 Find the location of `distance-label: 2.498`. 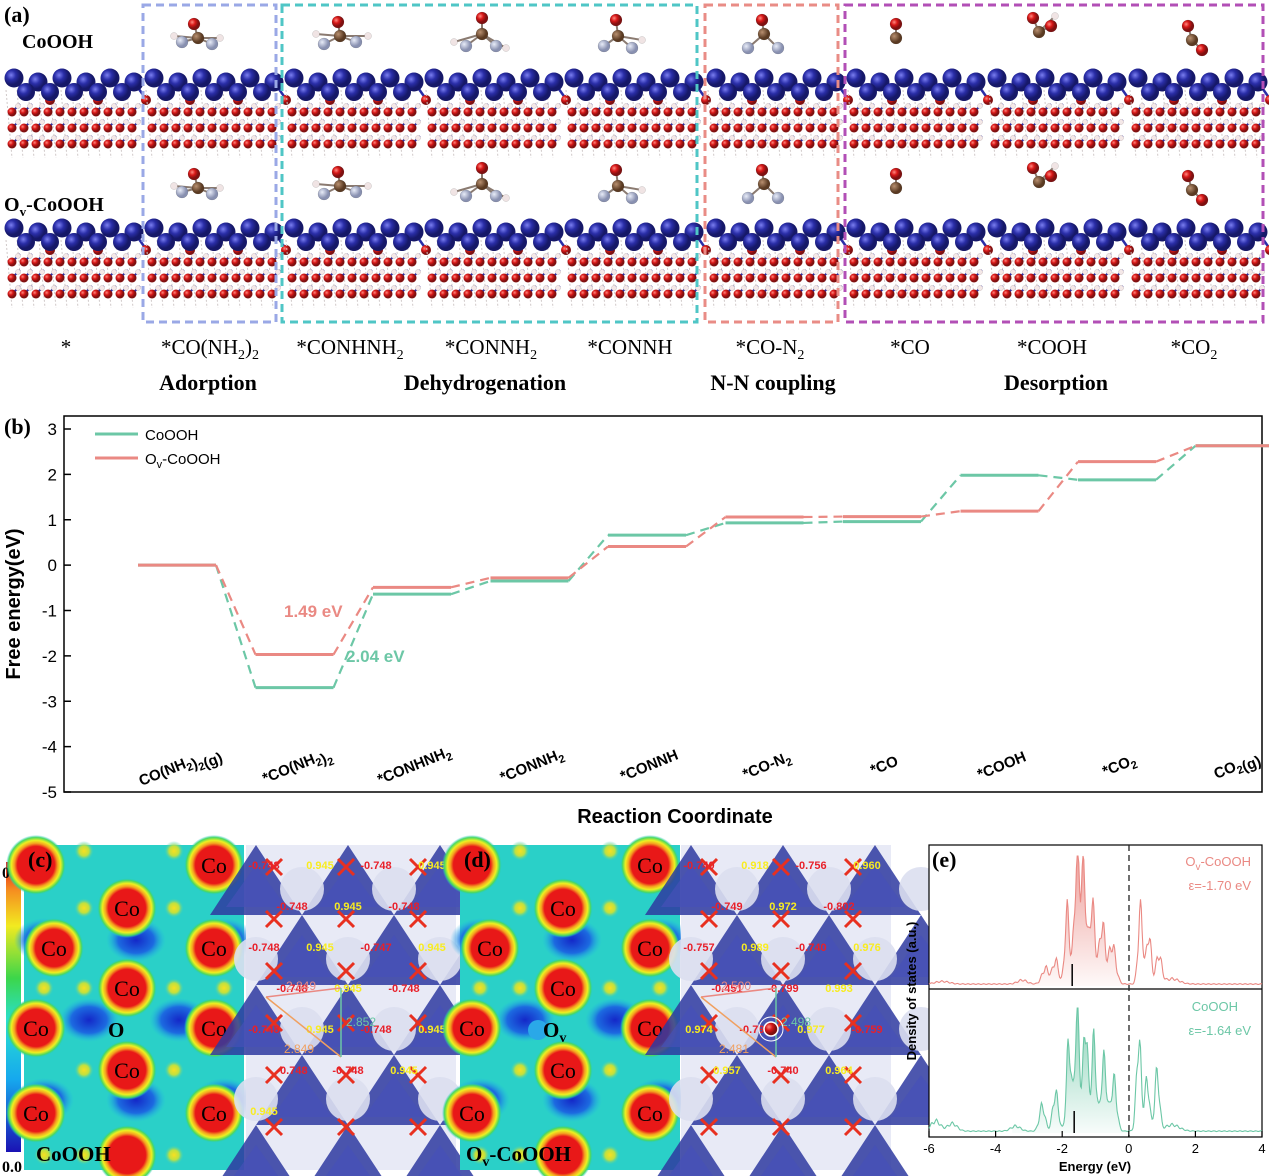

distance-label: 2.498 is located at coordinates (796, 1022).